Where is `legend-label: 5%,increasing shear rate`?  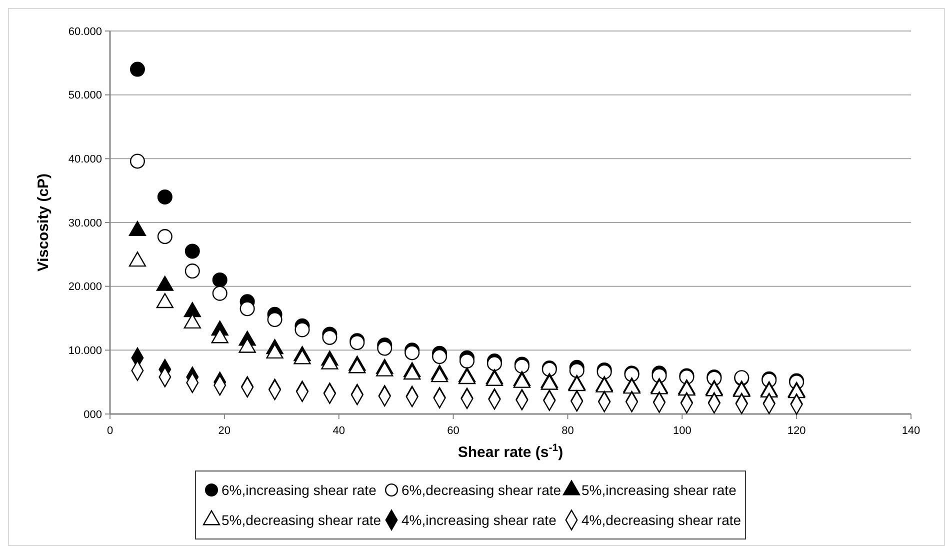 legend-label: 5%,increasing shear rate is located at coordinates (659, 490).